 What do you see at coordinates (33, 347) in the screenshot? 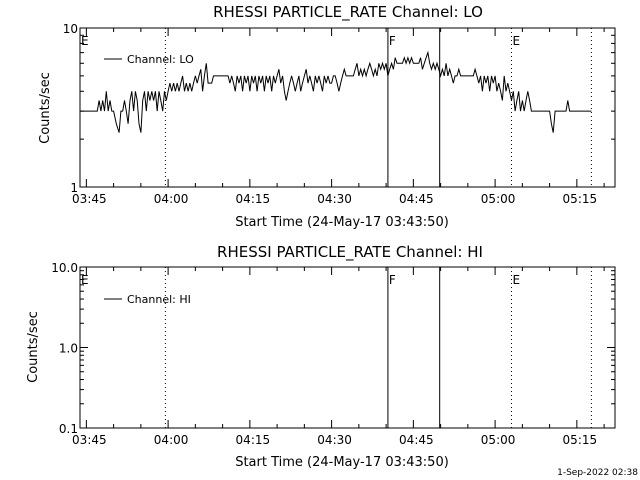
I see `y-axis-label-hi: Counts/sec` at bounding box center [33, 347].